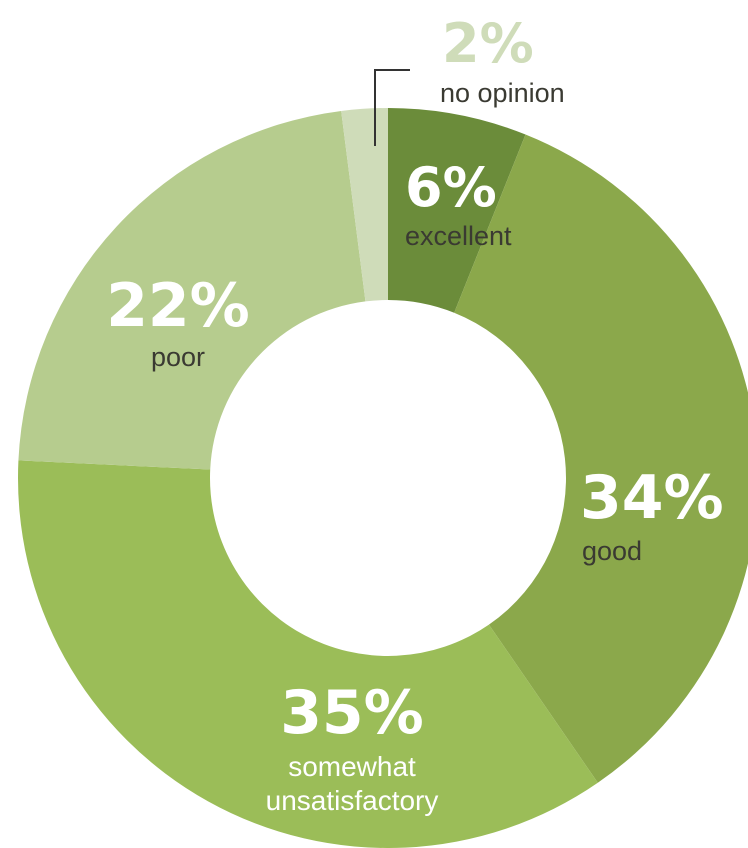 The height and width of the screenshot is (848, 748). What do you see at coordinates (488, 43) in the screenshot?
I see `no-opinion-percent-label: 2%` at bounding box center [488, 43].